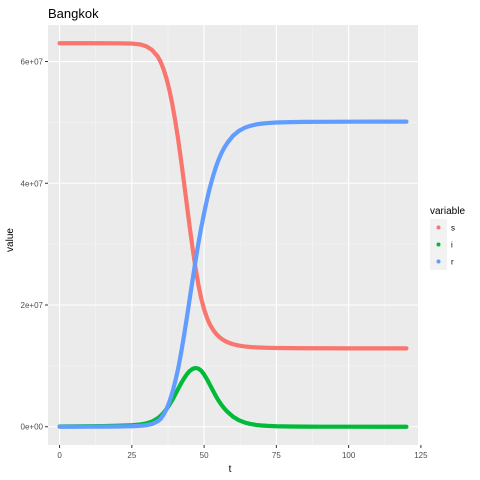 The width and height of the screenshot is (480, 480). I want to click on legend-title: variable, so click(447, 211).